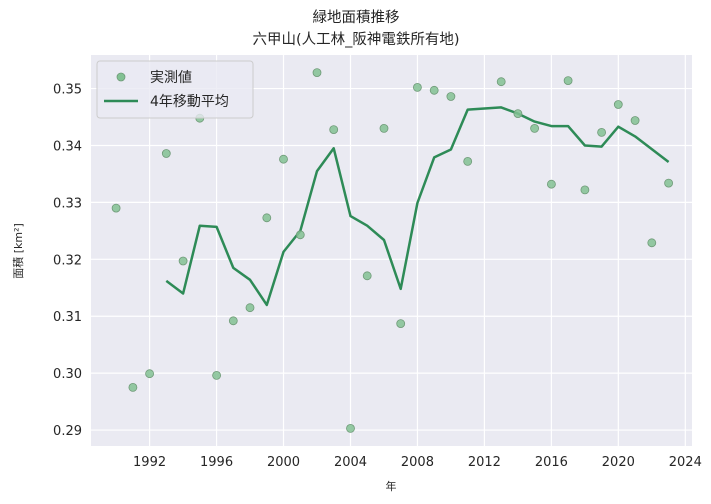  What do you see at coordinates (685, 462) in the screenshot?
I see `x-tick-label: 2024` at bounding box center [685, 462].